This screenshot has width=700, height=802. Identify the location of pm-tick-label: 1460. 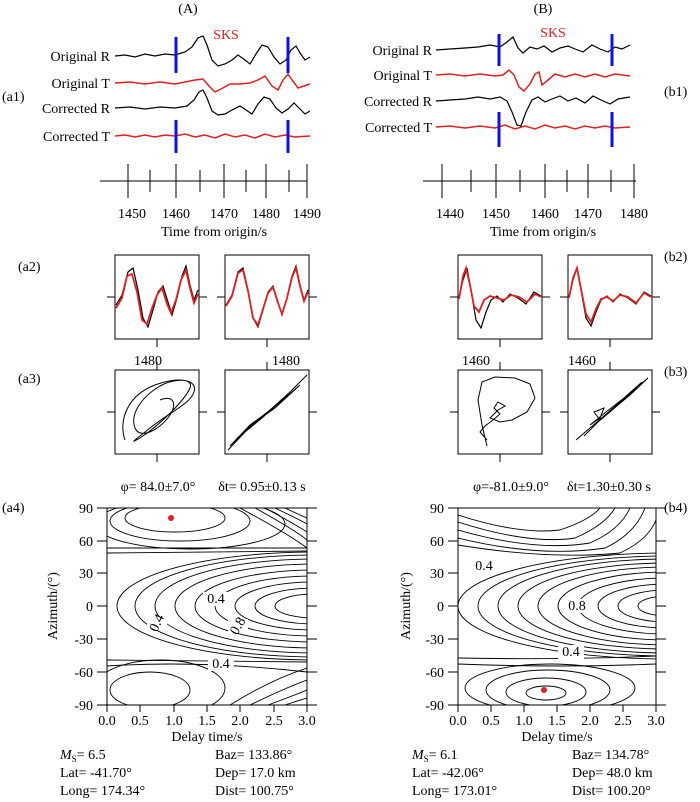
(476, 361).